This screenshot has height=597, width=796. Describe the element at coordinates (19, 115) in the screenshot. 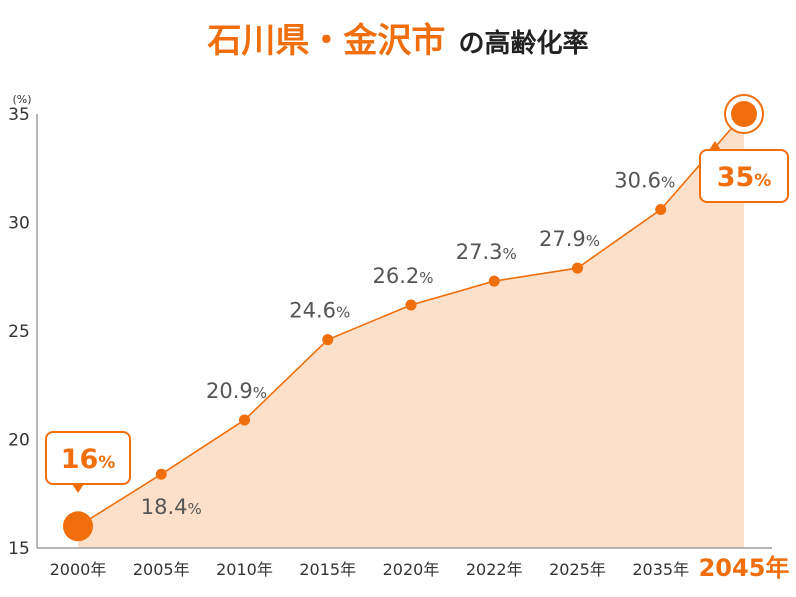

I see `y-tick-label: 35` at that location.